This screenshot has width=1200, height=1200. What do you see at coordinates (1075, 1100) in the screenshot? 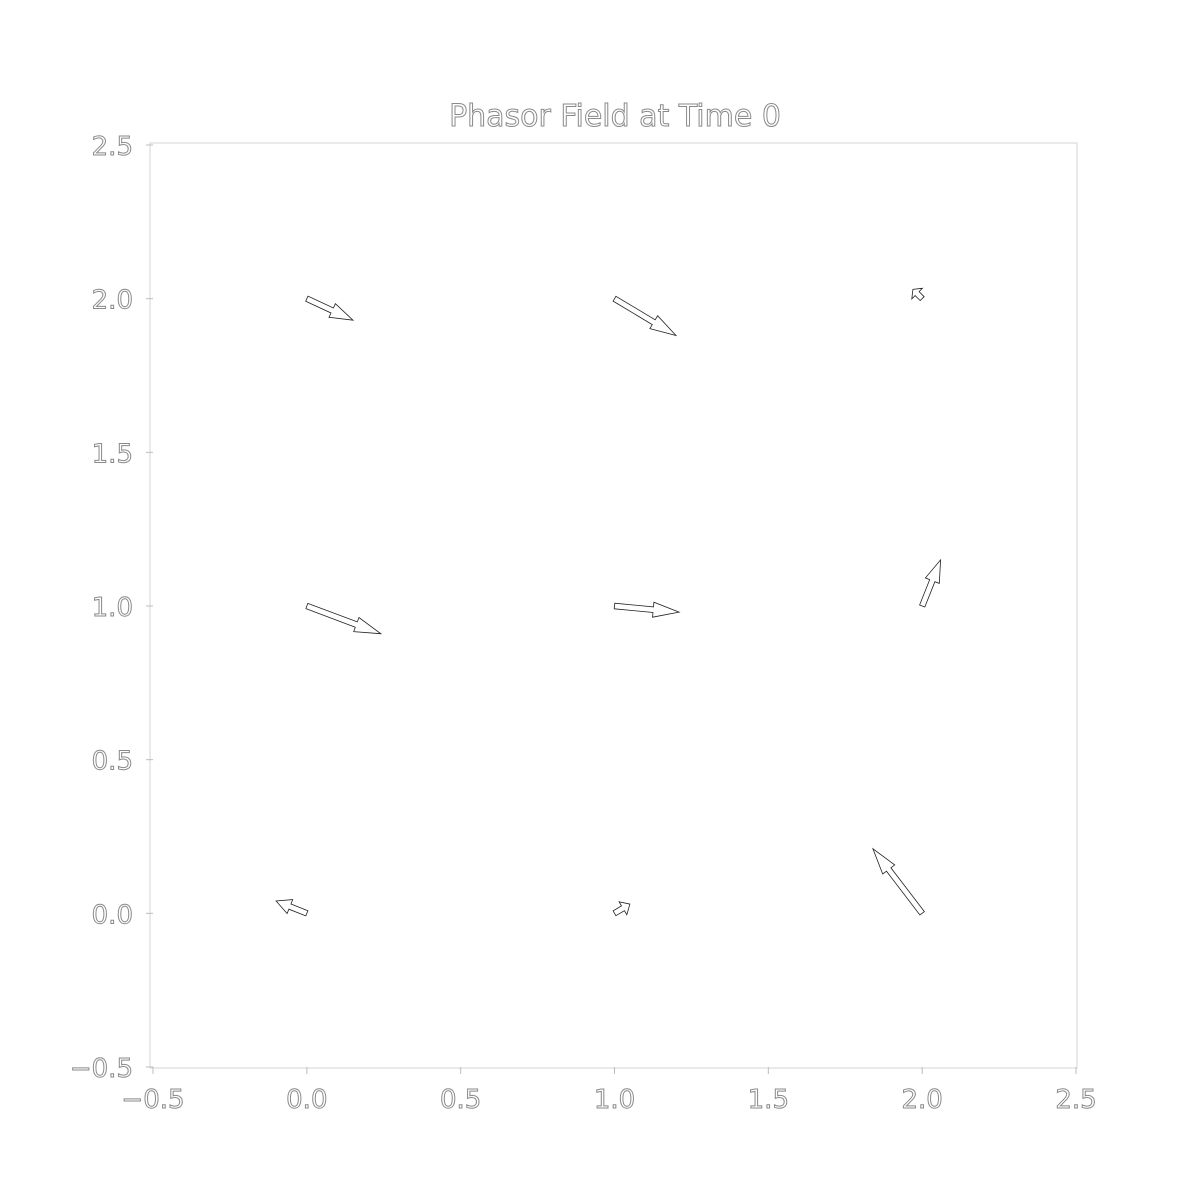
I see `x-tick-label: 2.5` at bounding box center [1075, 1100].